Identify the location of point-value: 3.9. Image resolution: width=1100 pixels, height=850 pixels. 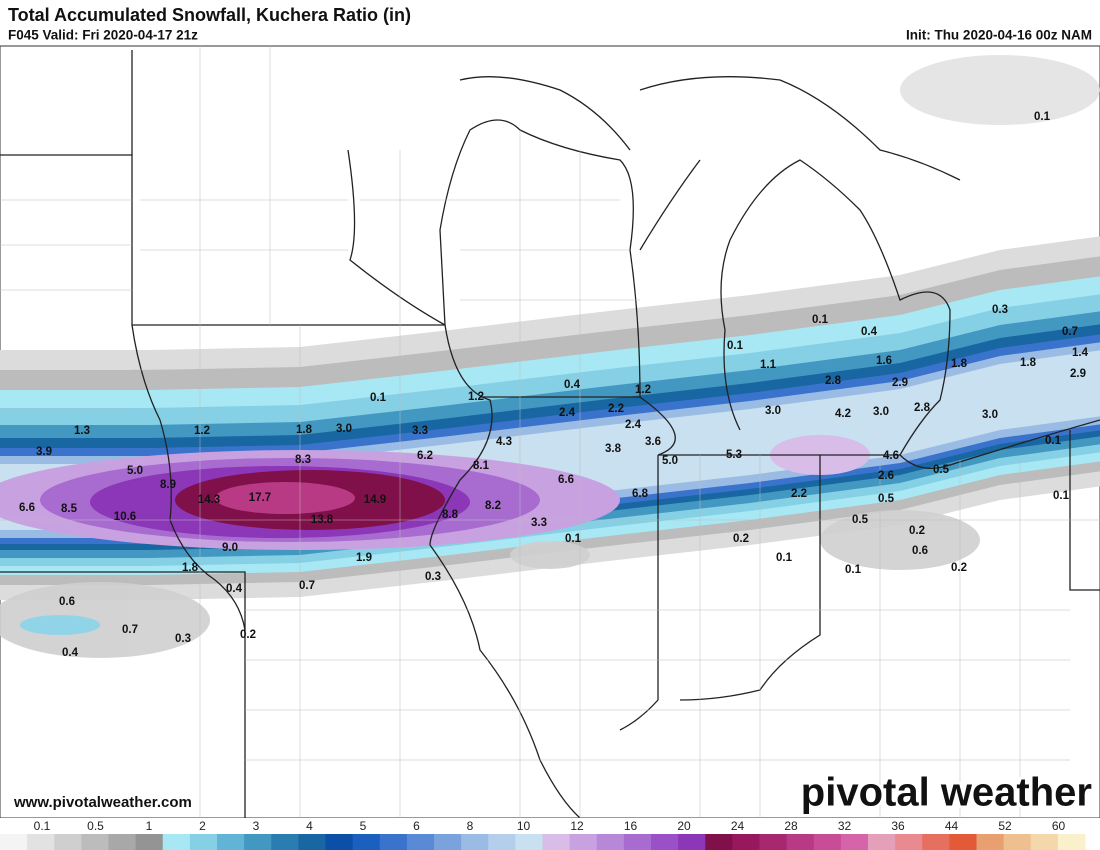
(44, 452).